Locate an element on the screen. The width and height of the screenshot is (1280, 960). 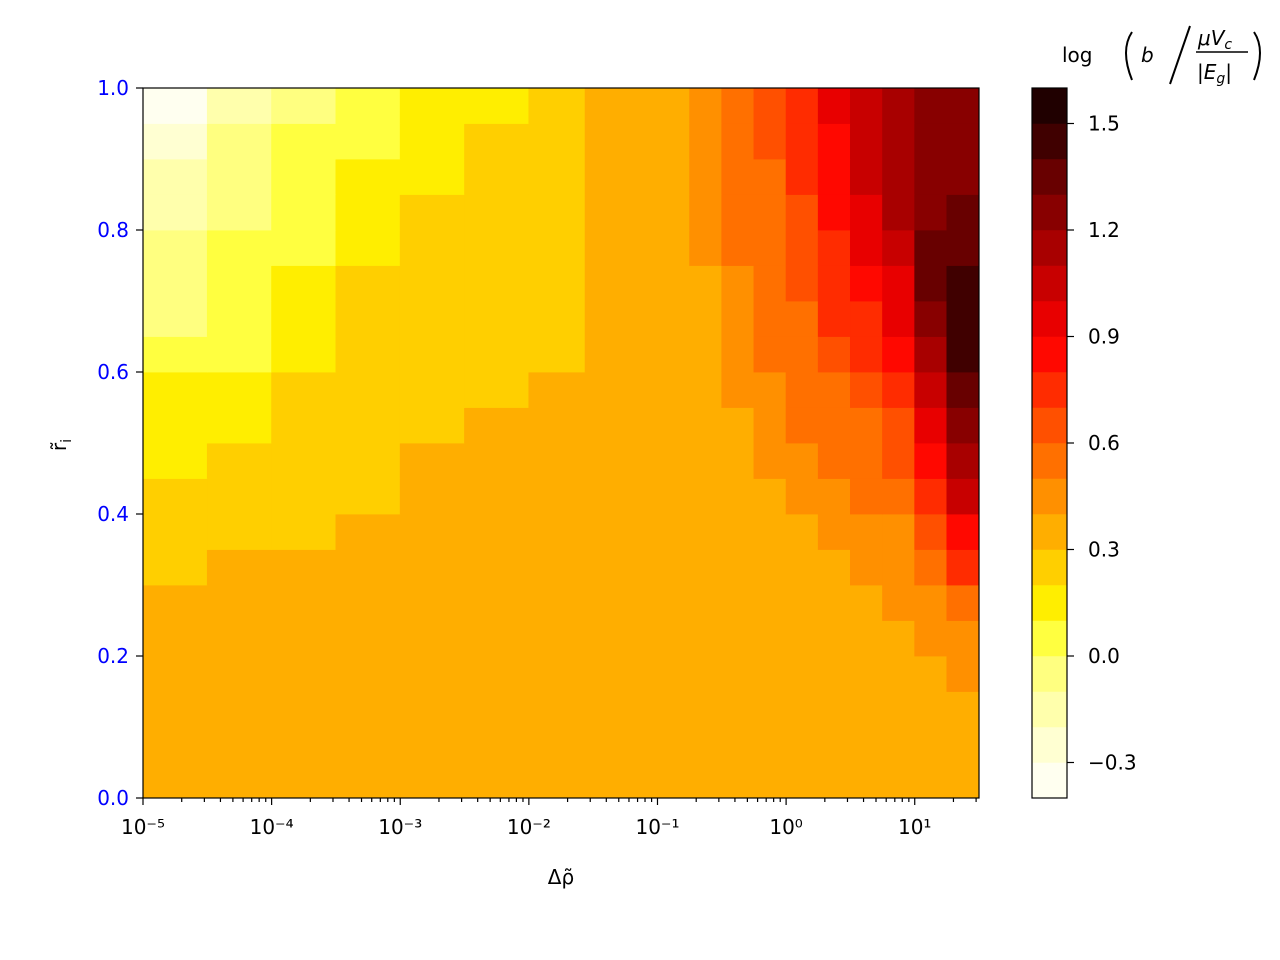
colorbar-tick-label: −0.3 is located at coordinates (1112, 763).